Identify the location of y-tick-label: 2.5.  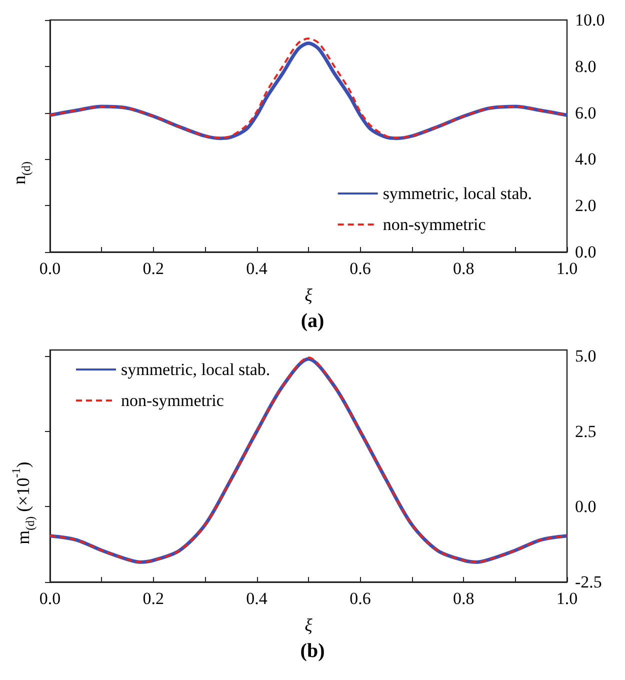
(585, 431).